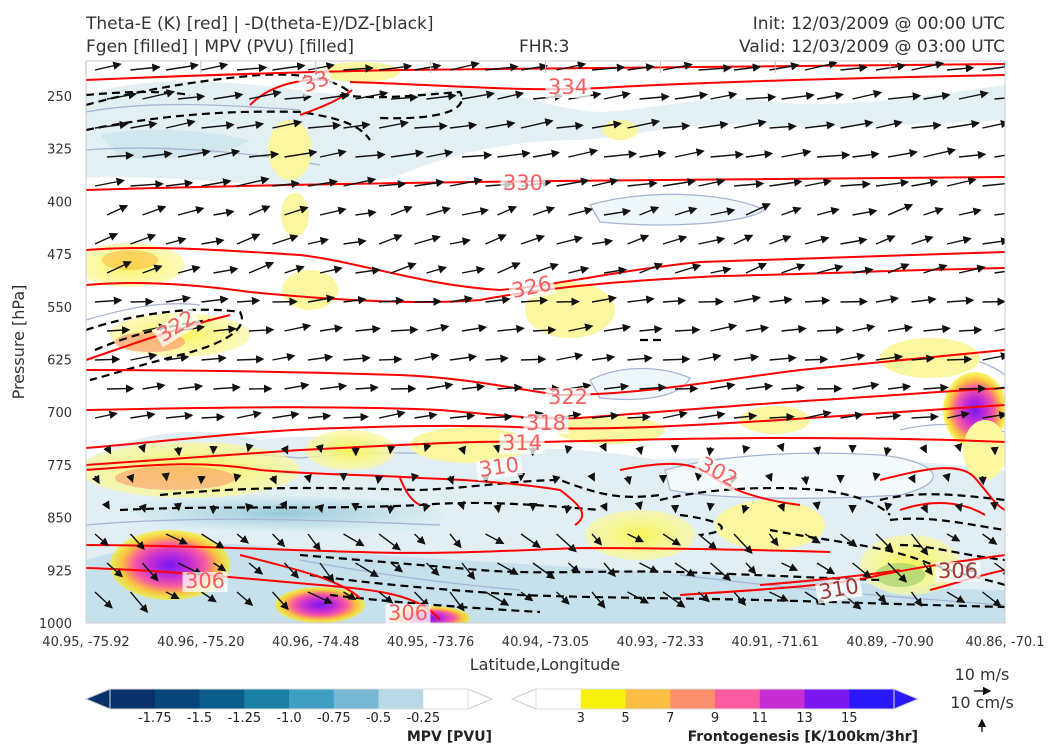 The width and height of the screenshot is (1050, 750). Describe the element at coordinates (715, 718) in the screenshot. I see `colorbar-tick-label: 9` at that location.